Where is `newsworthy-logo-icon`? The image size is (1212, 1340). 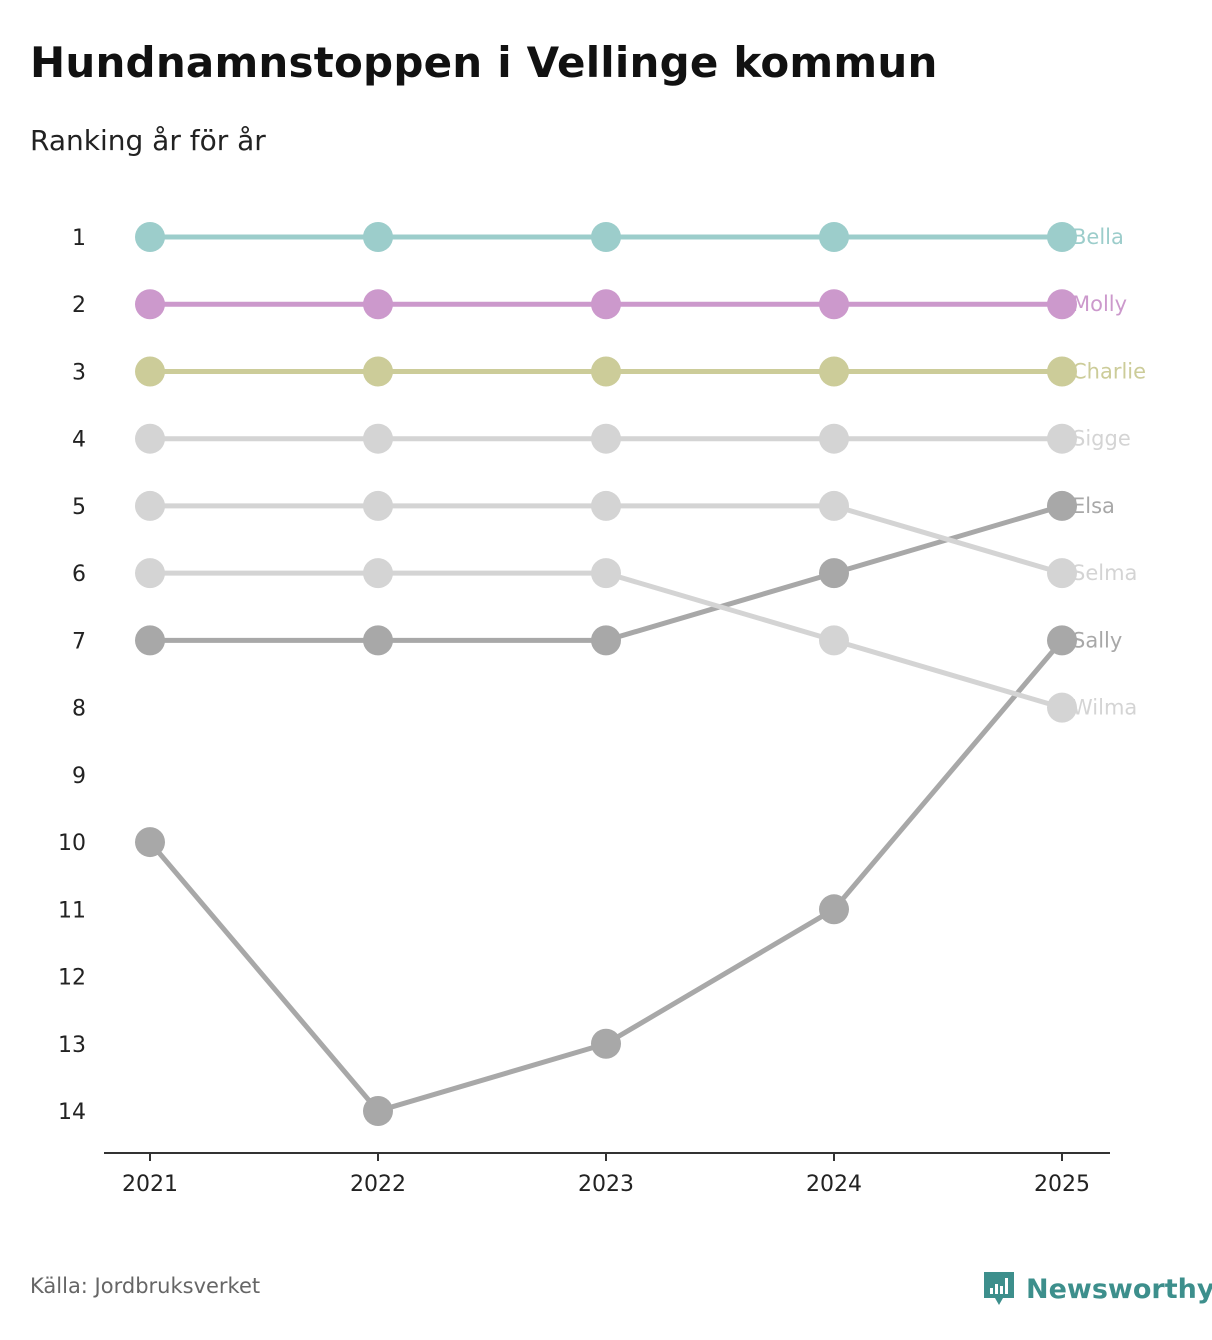
newsworthy-logo-icon is located at coordinates (999, 1288).